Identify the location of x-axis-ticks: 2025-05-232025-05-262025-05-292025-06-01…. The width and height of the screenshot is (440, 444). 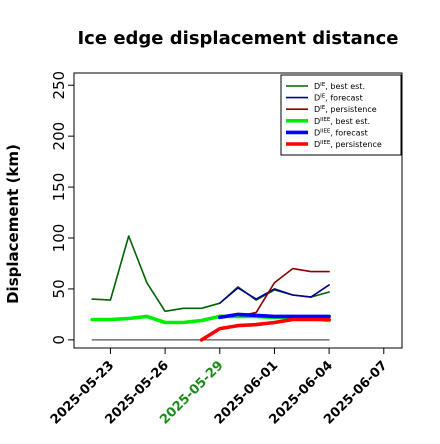
(219, 388).